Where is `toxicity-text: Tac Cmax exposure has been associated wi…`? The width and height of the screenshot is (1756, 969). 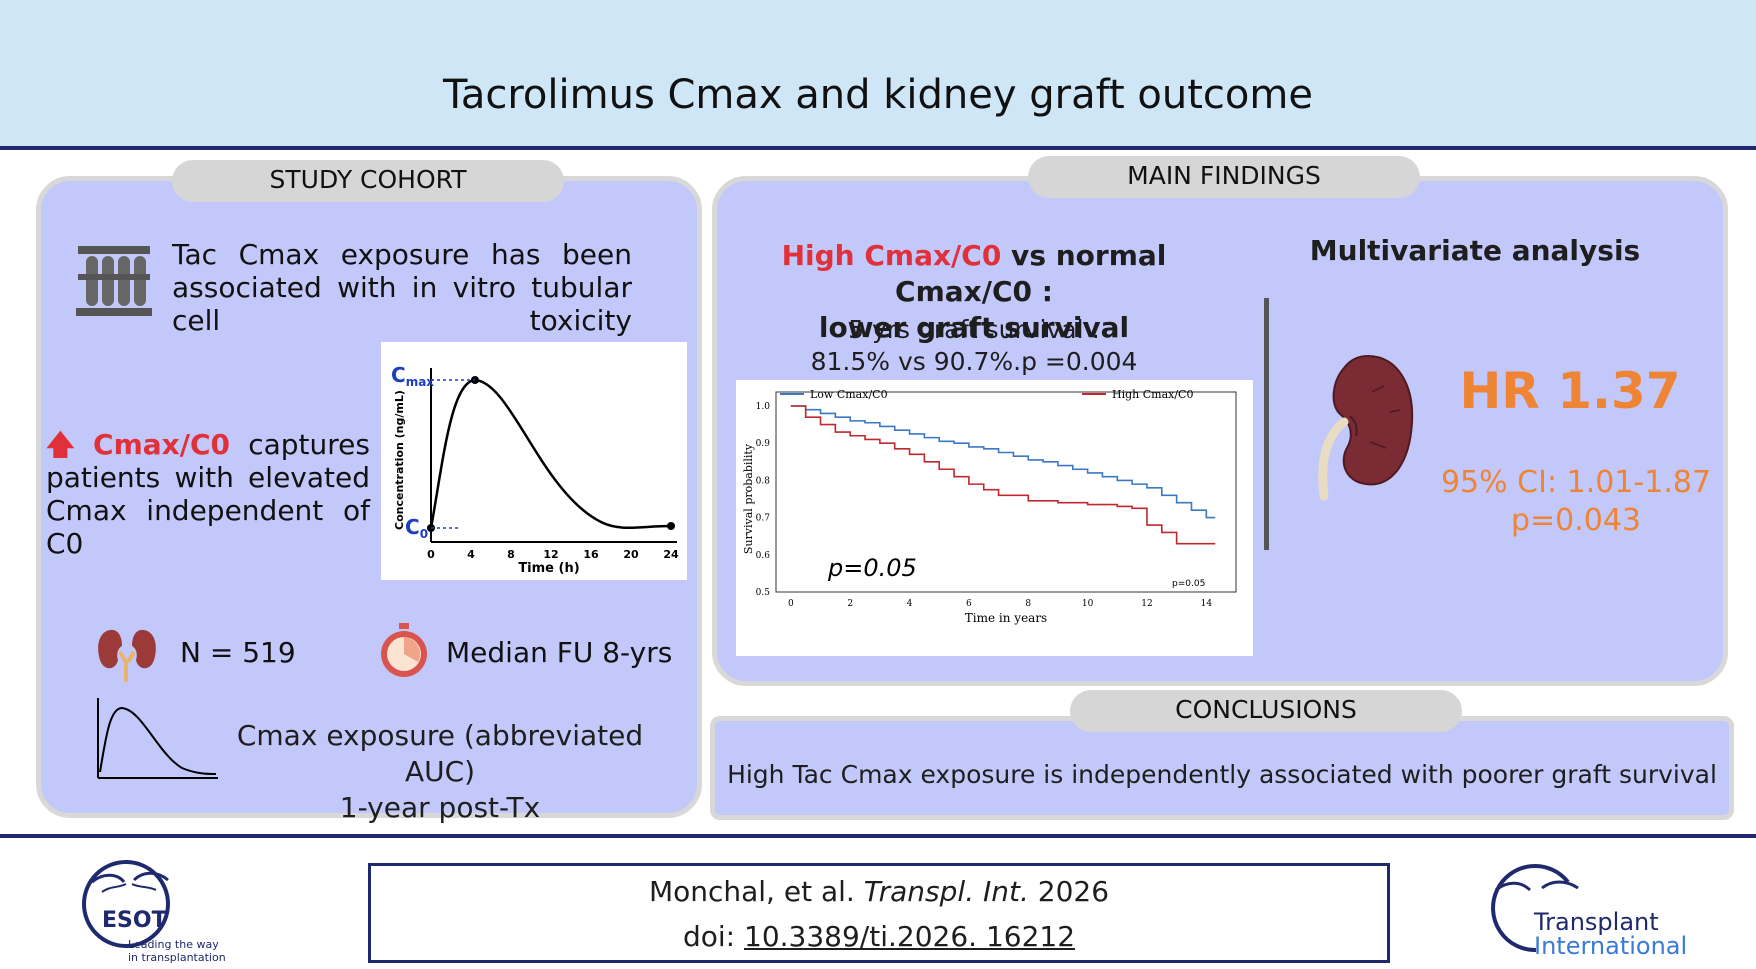 toxicity-text: Tac Cmax exposure has been associated wi… is located at coordinates (402, 287).